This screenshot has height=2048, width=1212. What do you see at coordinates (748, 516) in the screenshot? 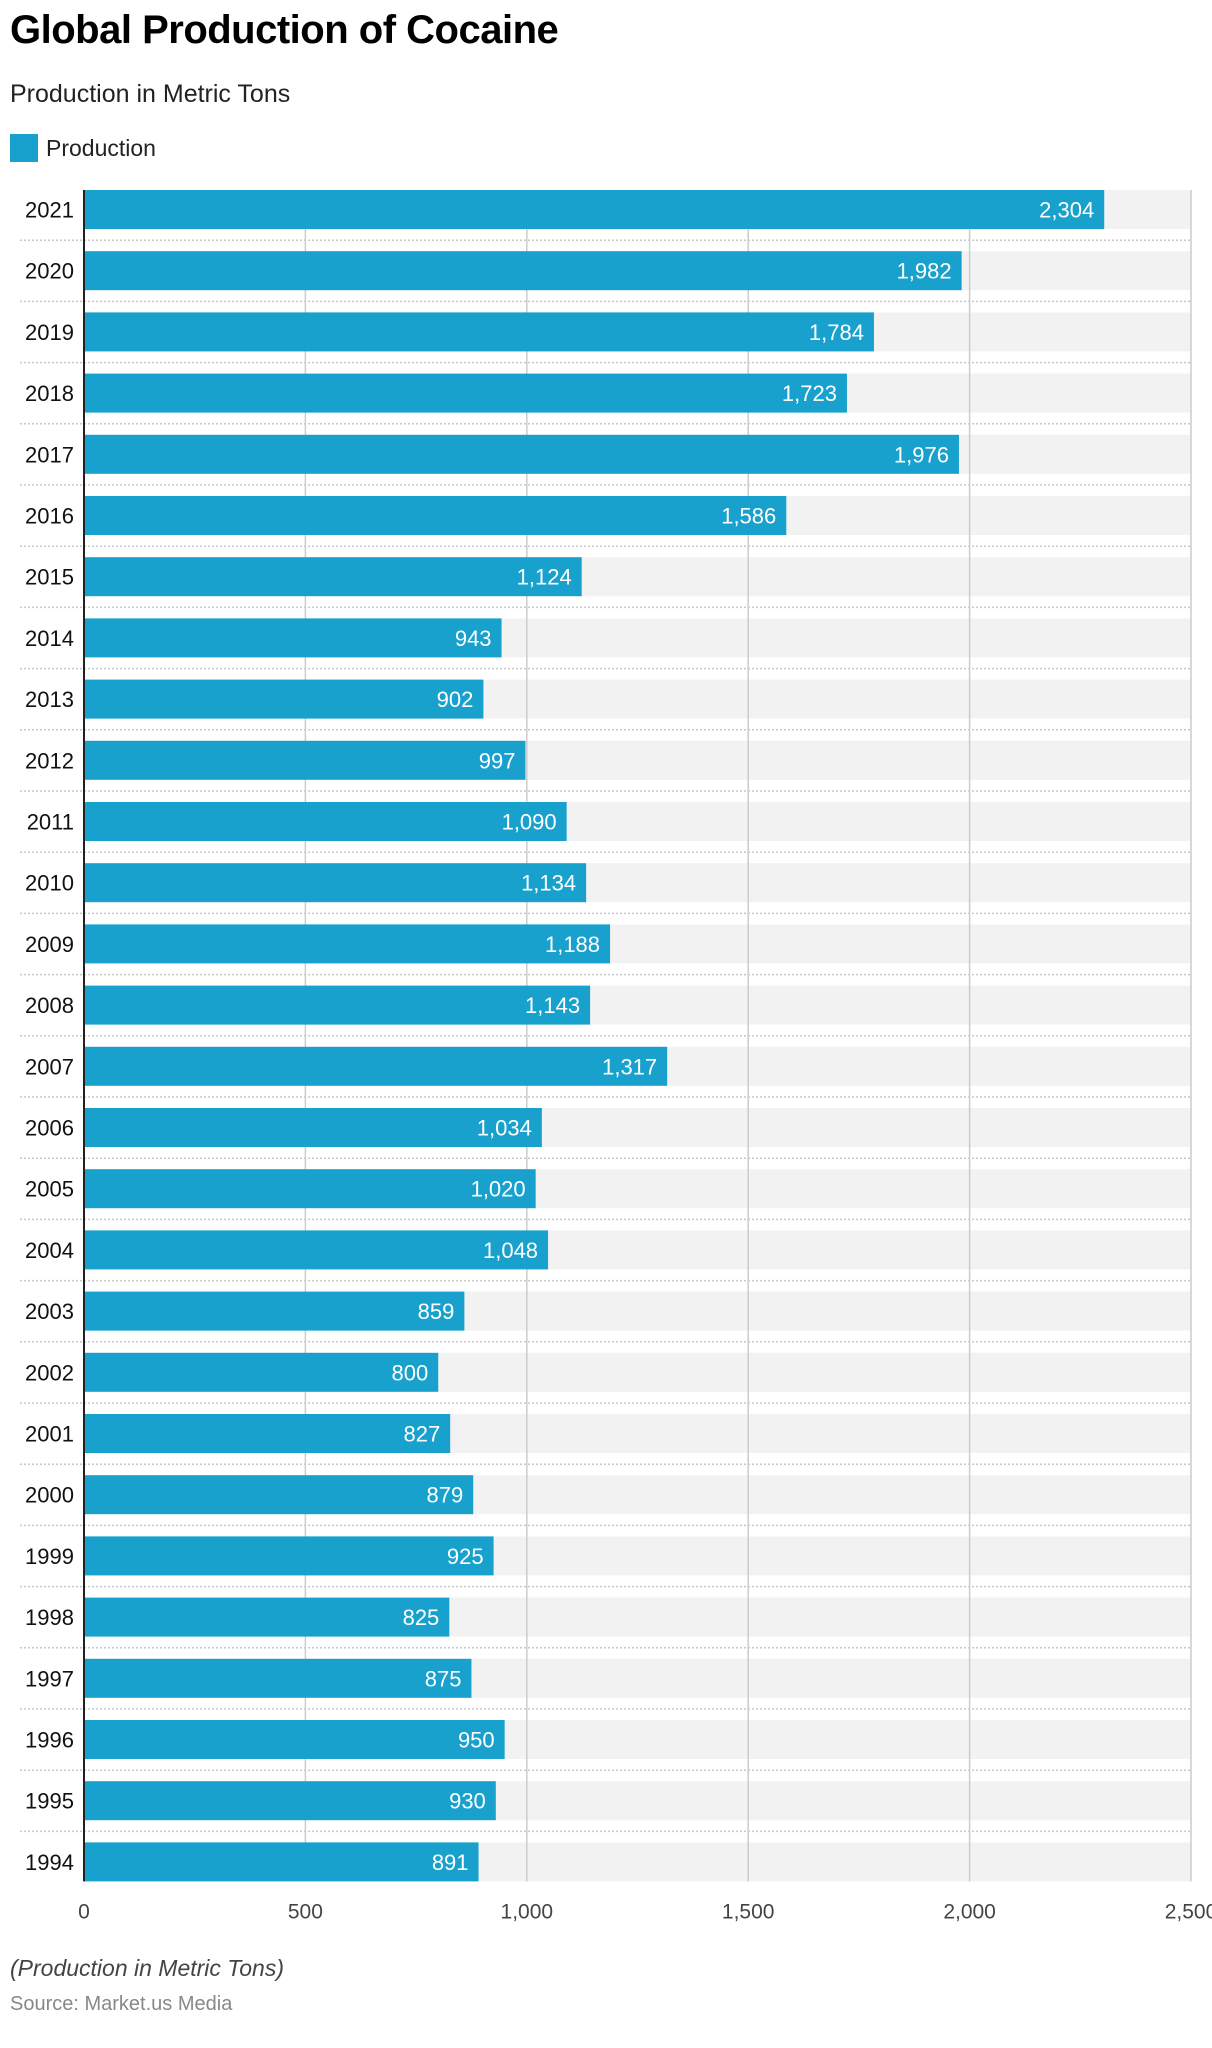
I see `data-label: 1,586` at bounding box center [748, 516].